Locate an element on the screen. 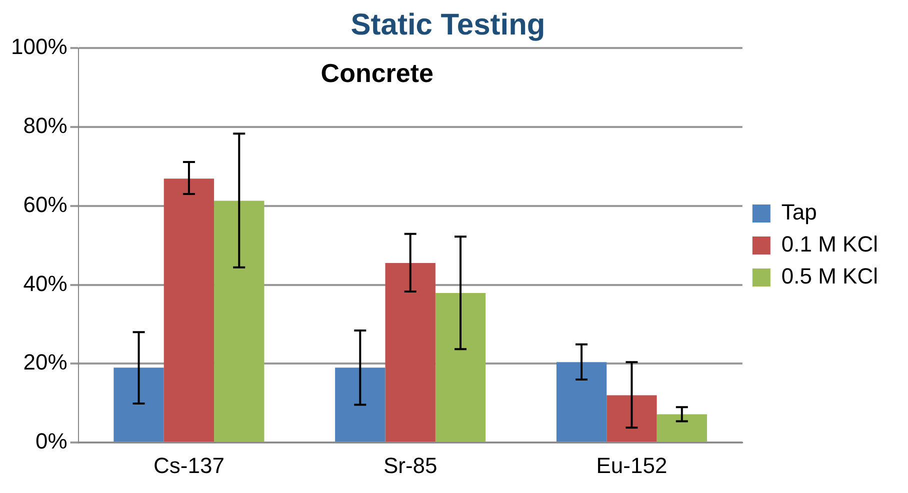 The height and width of the screenshot is (493, 908). chart-title: Static Testing is located at coordinates (448, 25).